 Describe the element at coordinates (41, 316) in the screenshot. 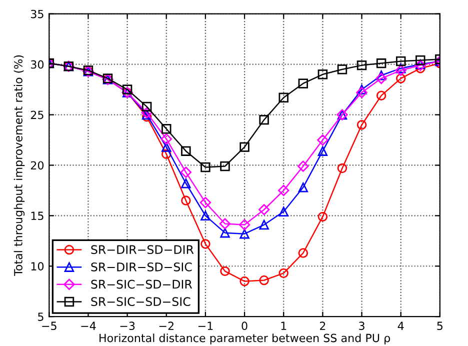

I see `y-tick-label: 5` at that location.